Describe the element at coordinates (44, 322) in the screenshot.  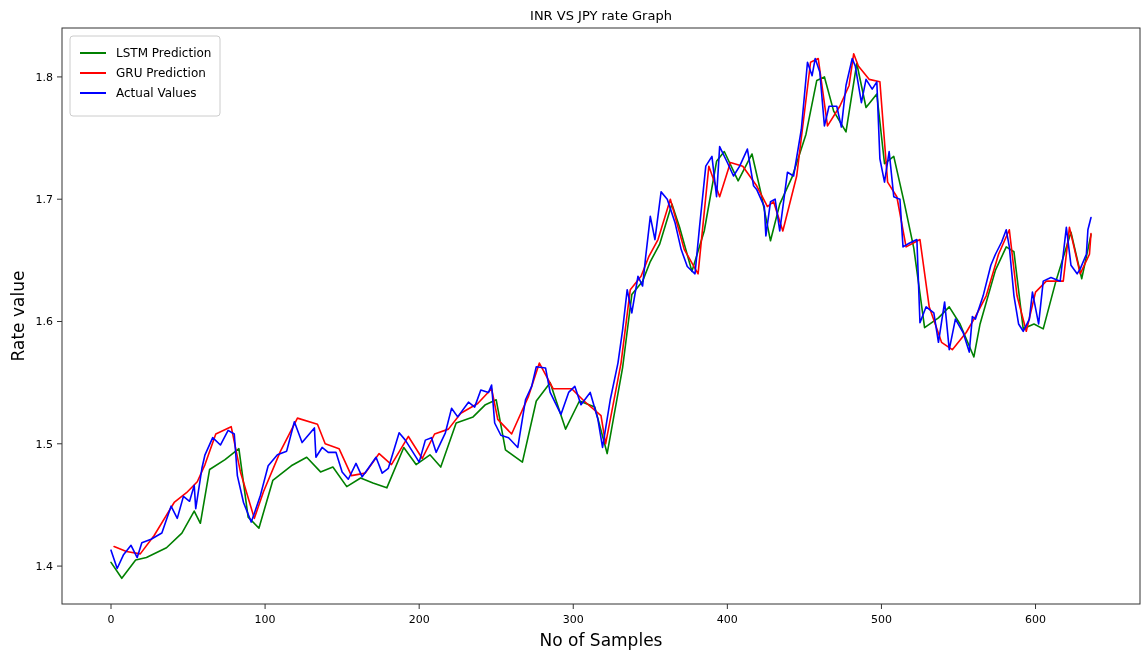
I see `y-tick-label: 1.6` at that location.